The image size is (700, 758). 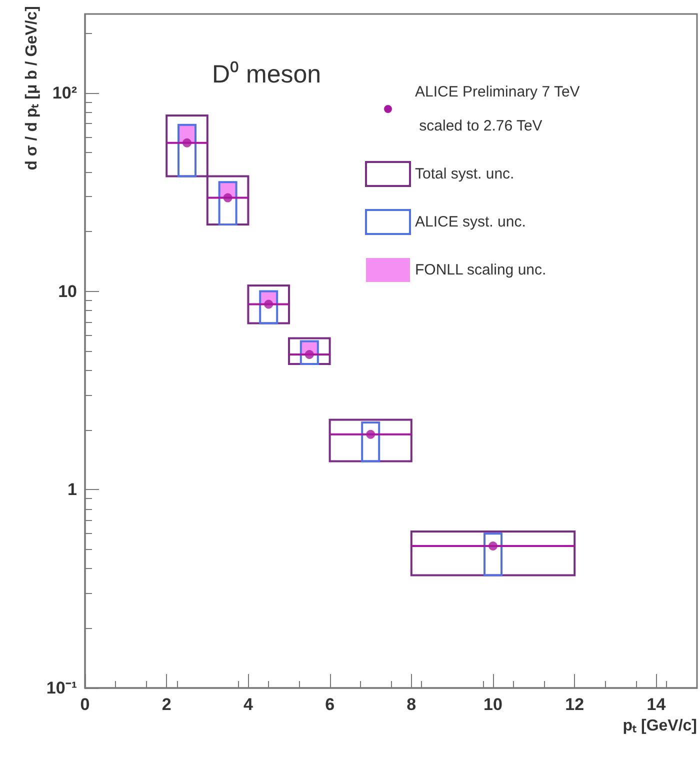 What do you see at coordinates (330, 704) in the screenshot?
I see `x-tick-label: 6` at bounding box center [330, 704].